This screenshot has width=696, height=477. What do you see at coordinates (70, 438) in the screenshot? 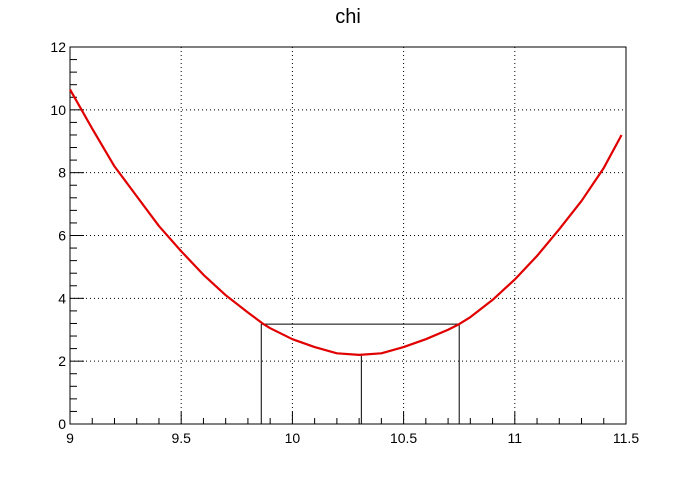
I see `x-tick-label: 9` at bounding box center [70, 438].